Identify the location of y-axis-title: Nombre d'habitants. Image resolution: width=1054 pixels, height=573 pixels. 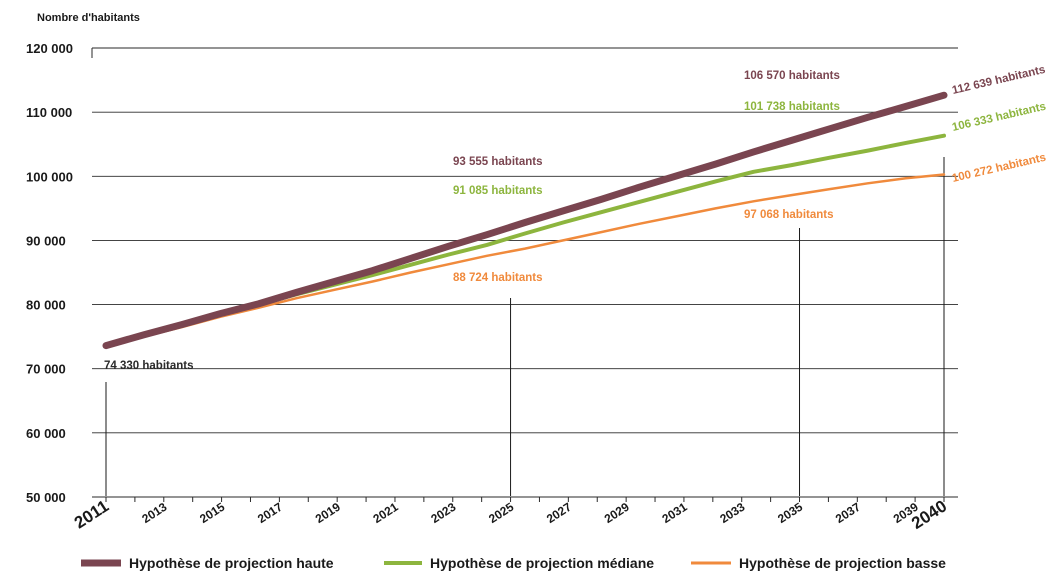
(88, 18).